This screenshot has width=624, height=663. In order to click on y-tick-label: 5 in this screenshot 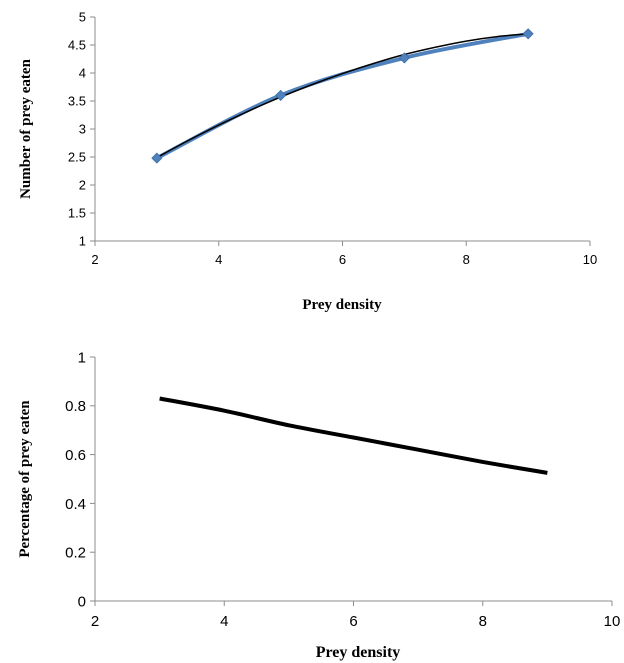, I will do `click(82, 17)`.